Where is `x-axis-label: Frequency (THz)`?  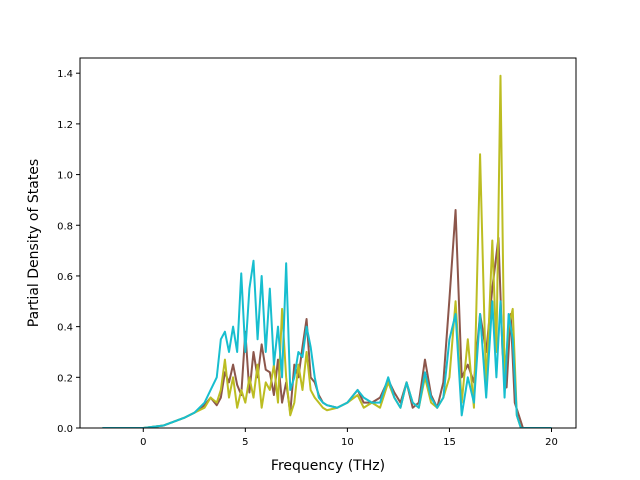 x-axis-label: Frequency (THz) is located at coordinates (328, 466).